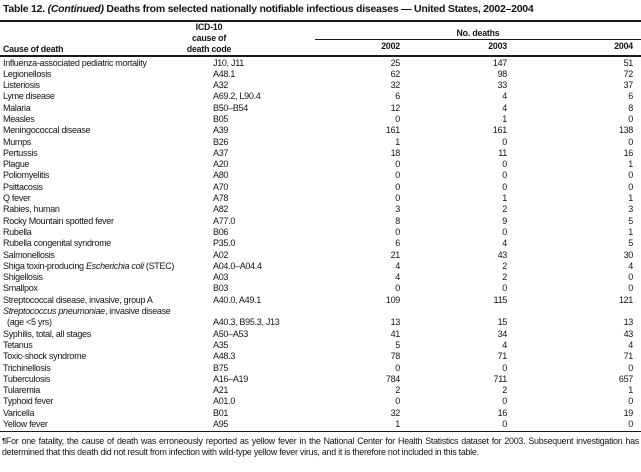 The image size is (641, 472). Describe the element at coordinates (259, 311) in the screenshot. I see `icd-code-cell` at that location.